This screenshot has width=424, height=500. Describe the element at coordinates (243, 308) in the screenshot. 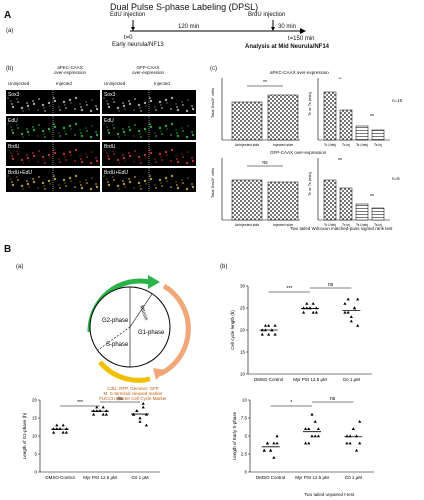

I see `scatter-tick-label: 25` at that location.